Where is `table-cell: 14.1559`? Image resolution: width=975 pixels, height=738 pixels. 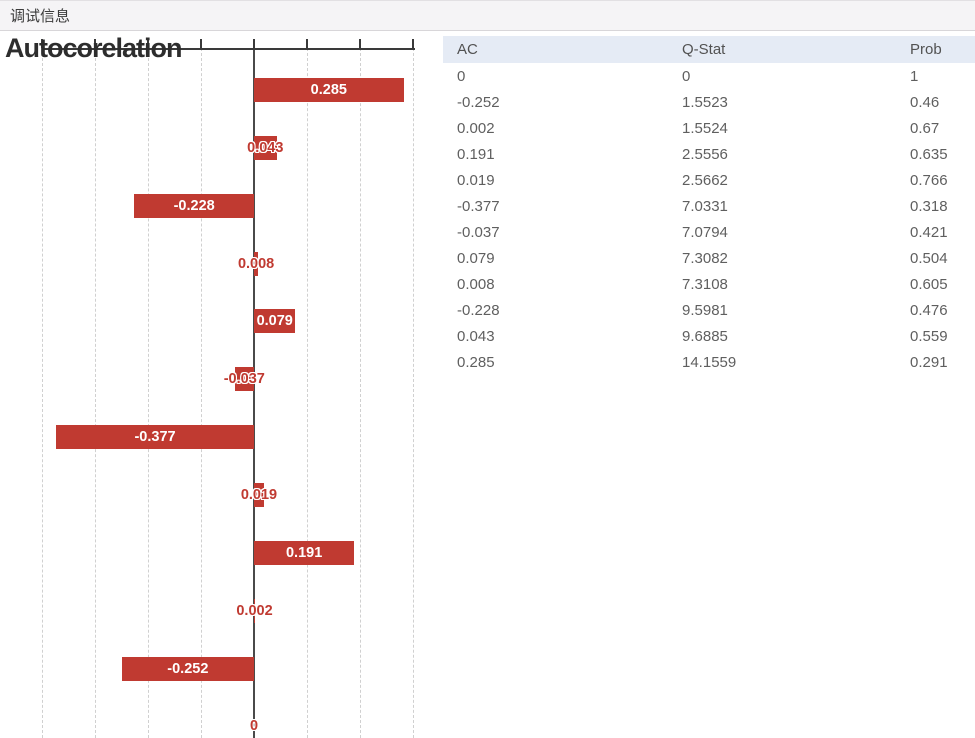
table-cell: 14.1559 is located at coordinates (709, 362).